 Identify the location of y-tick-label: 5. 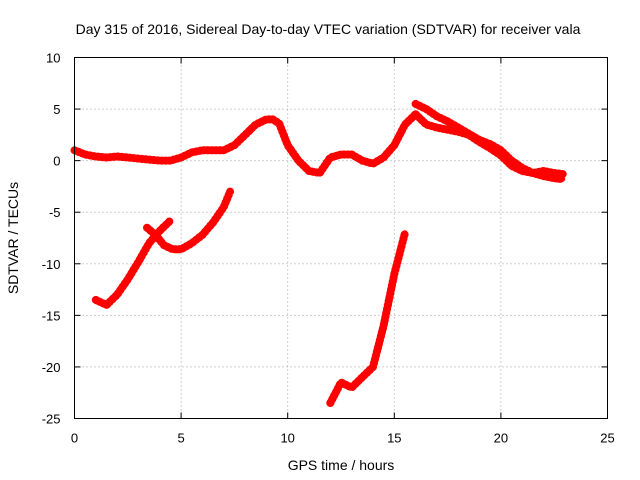
(56, 109).